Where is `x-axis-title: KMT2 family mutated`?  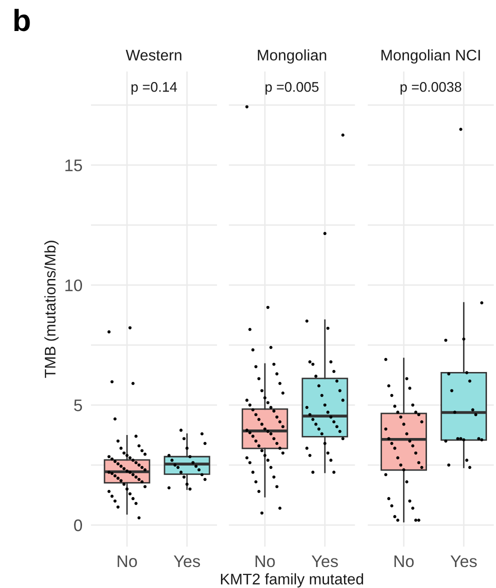 x-axis-title: KMT2 family mutated is located at coordinates (292, 580).